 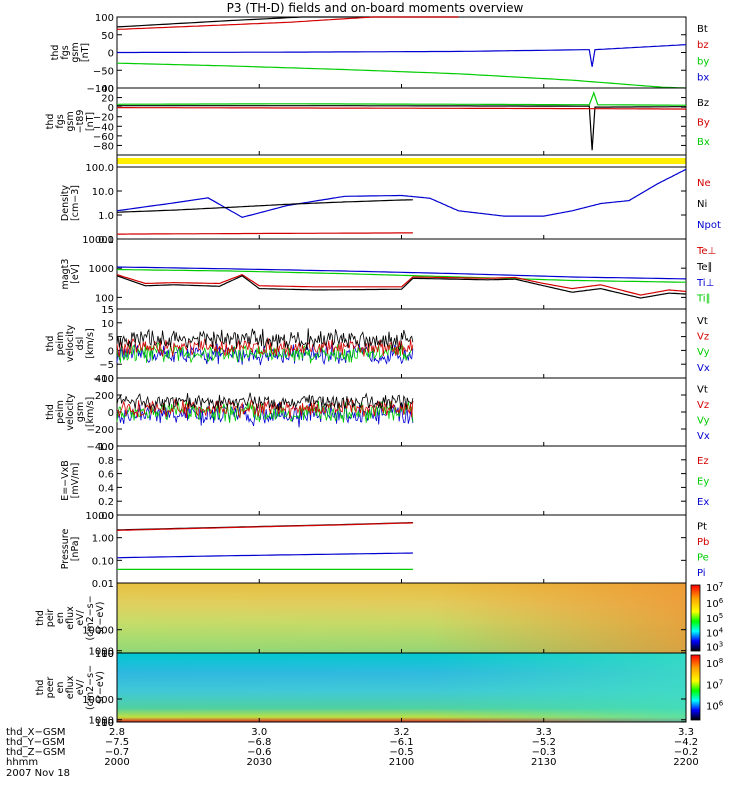 I want to click on legend-2: Bx, so click(x=703, y=142).